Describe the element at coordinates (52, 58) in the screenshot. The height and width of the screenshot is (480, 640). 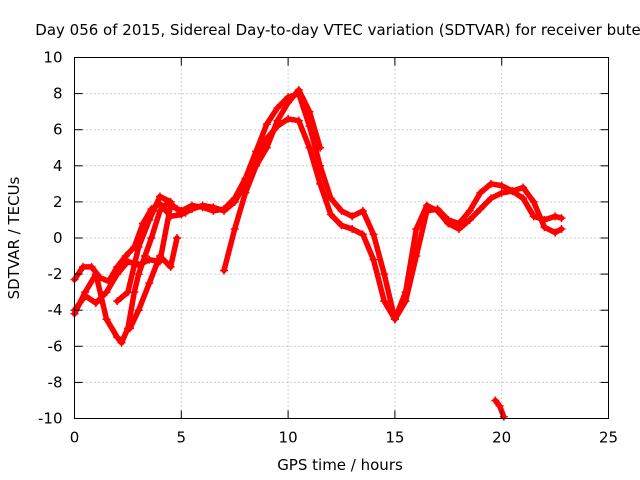
I see `y-tick-label: 10` at that location.